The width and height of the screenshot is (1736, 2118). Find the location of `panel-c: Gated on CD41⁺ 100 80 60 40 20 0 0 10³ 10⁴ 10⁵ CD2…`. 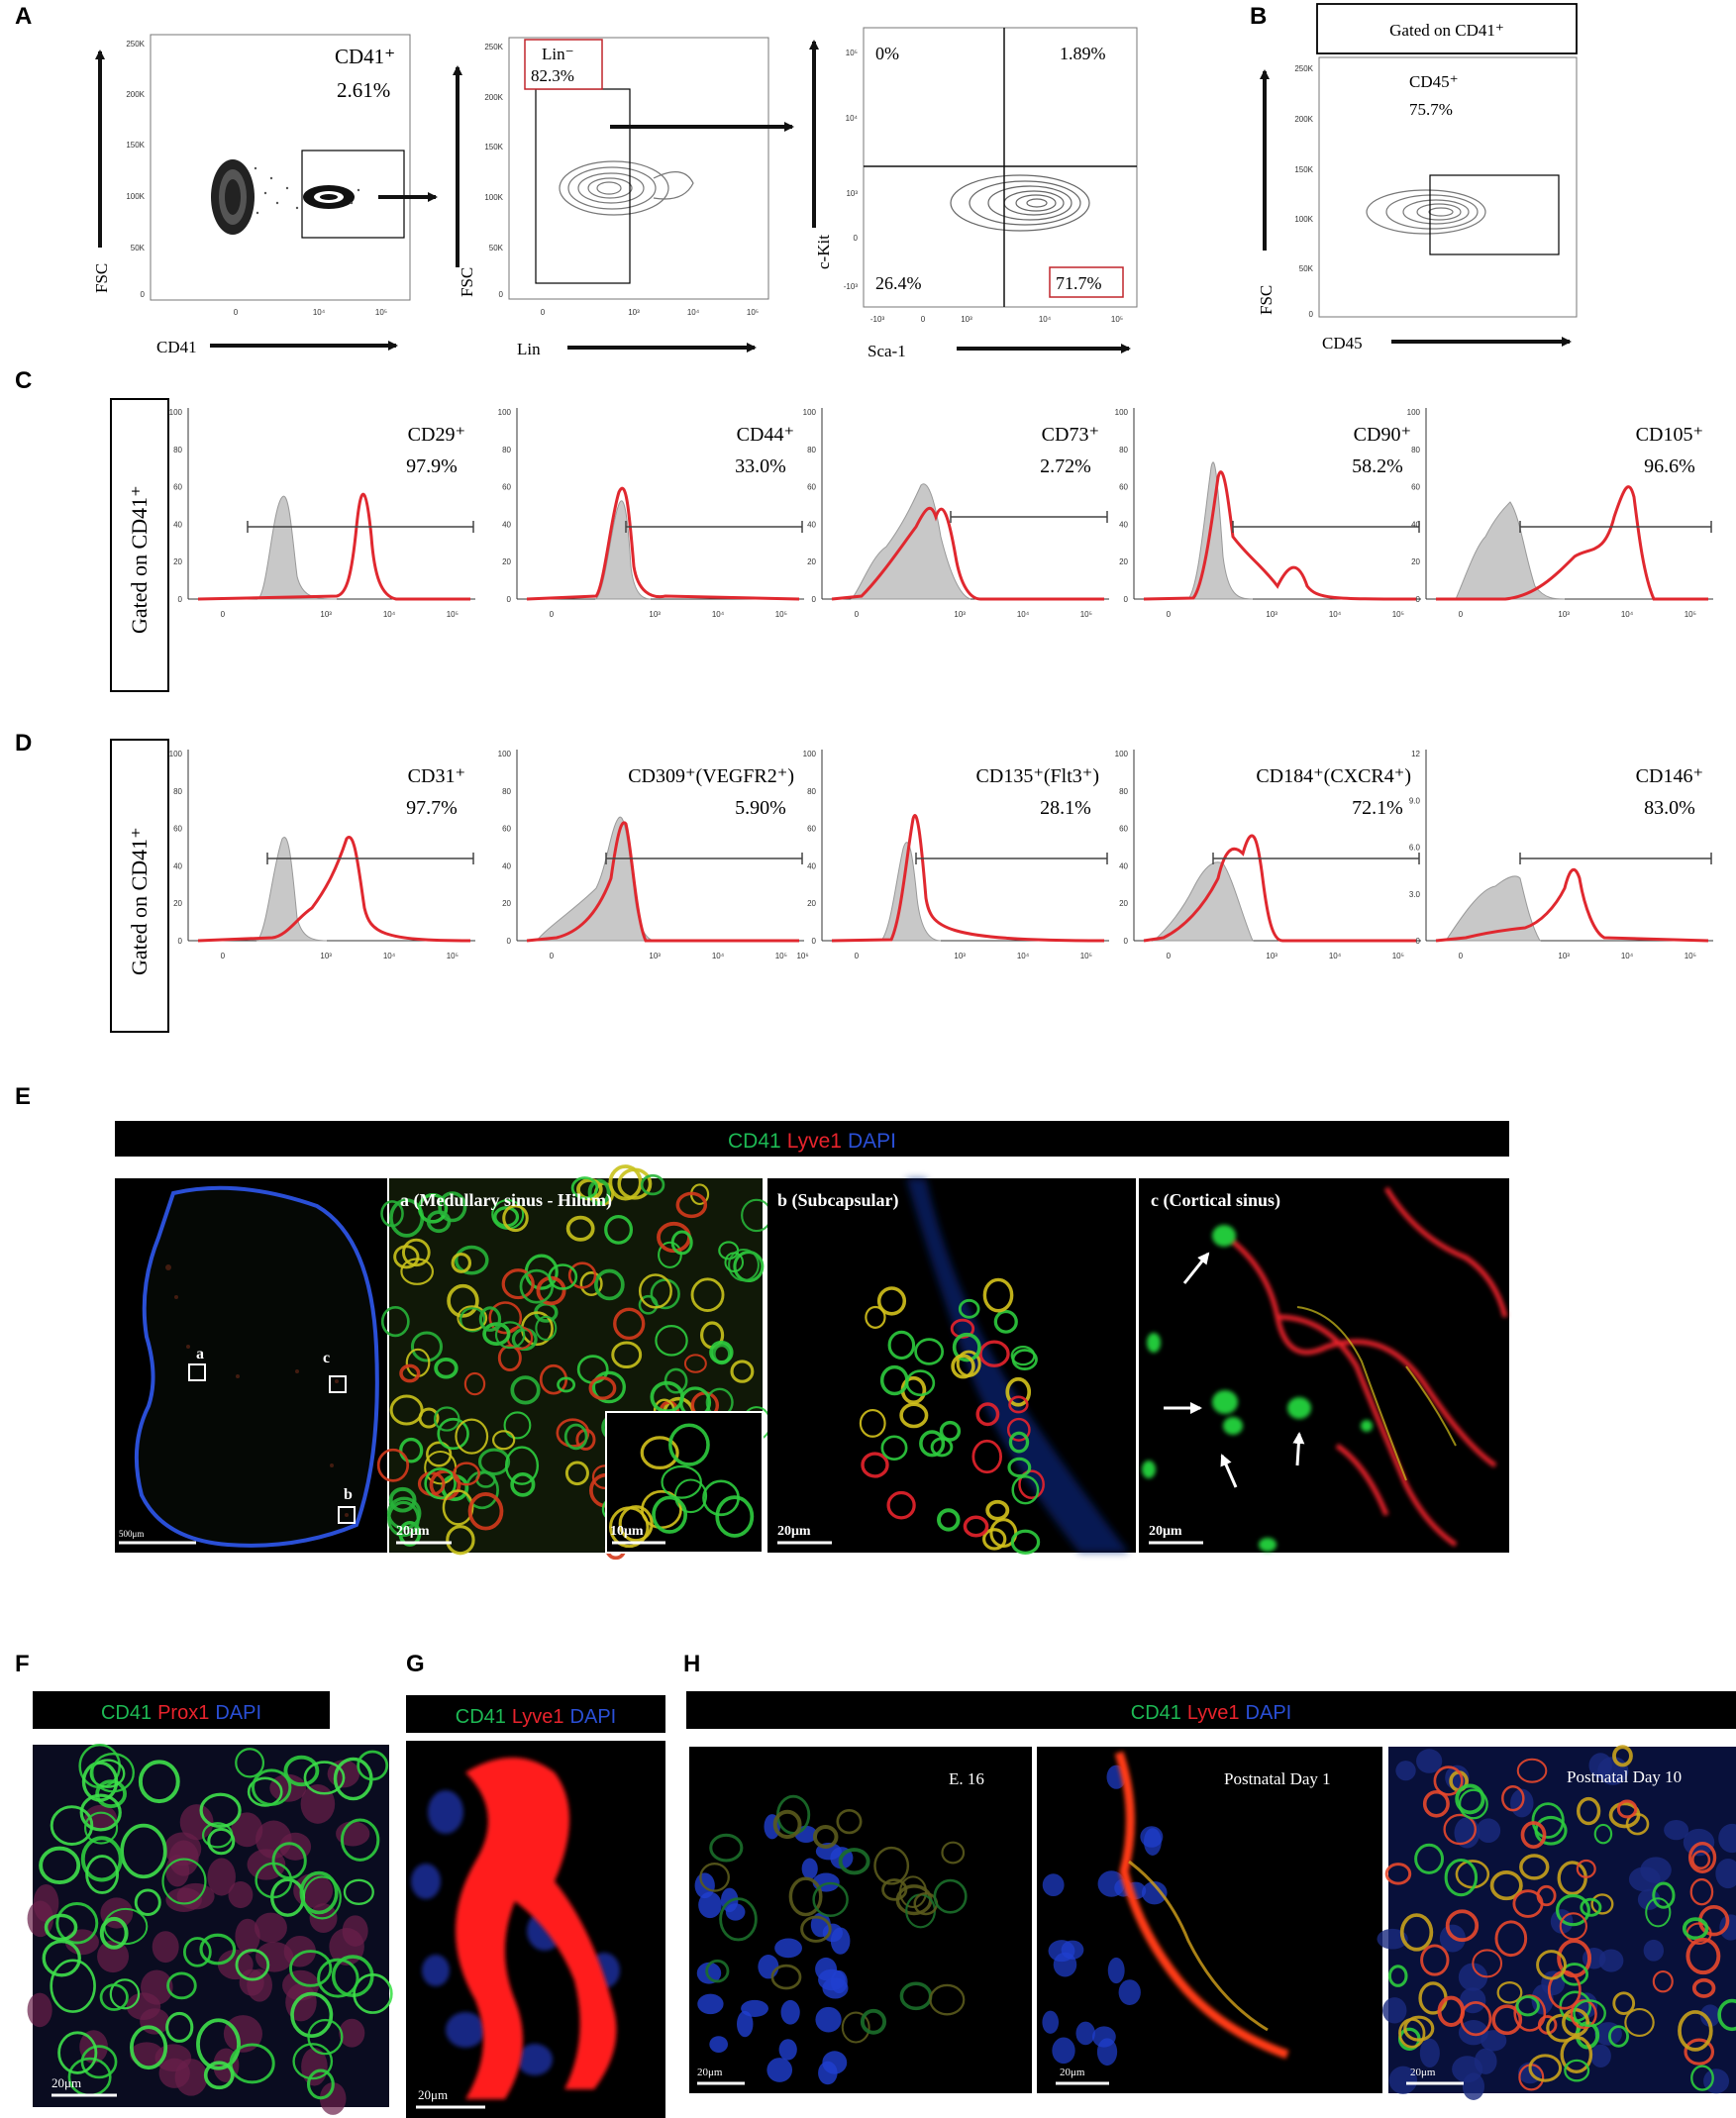

panel-c: Gated on CD41⁺ 100 80 60 40 20 0 0 10³ 10⁴ 10⁵ CD2… is located at coordinates (911, 545).